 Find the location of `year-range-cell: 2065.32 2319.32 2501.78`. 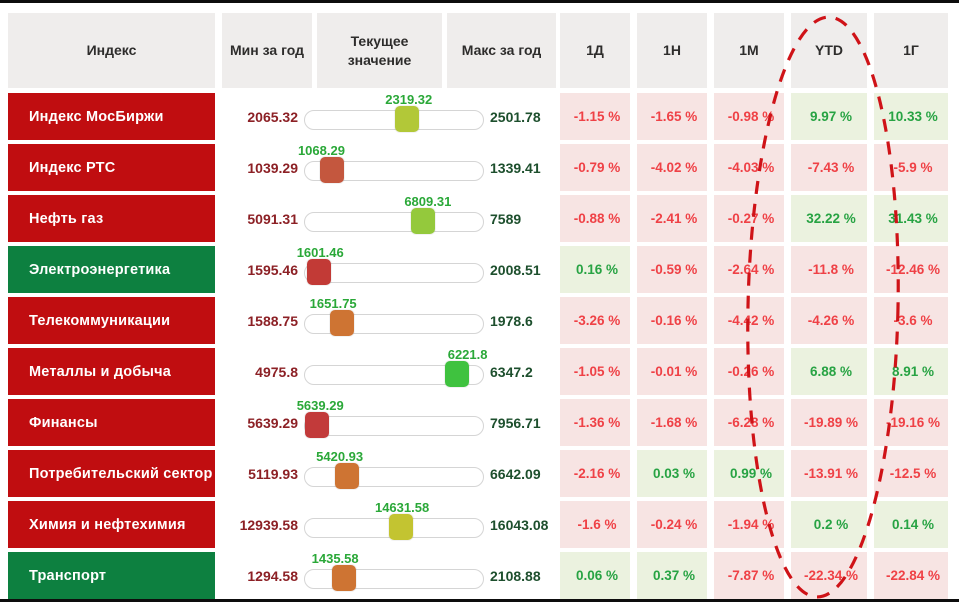

year-range-cell: 2065.32 2319.32 2501.78 is located at coordinates (389, 116).